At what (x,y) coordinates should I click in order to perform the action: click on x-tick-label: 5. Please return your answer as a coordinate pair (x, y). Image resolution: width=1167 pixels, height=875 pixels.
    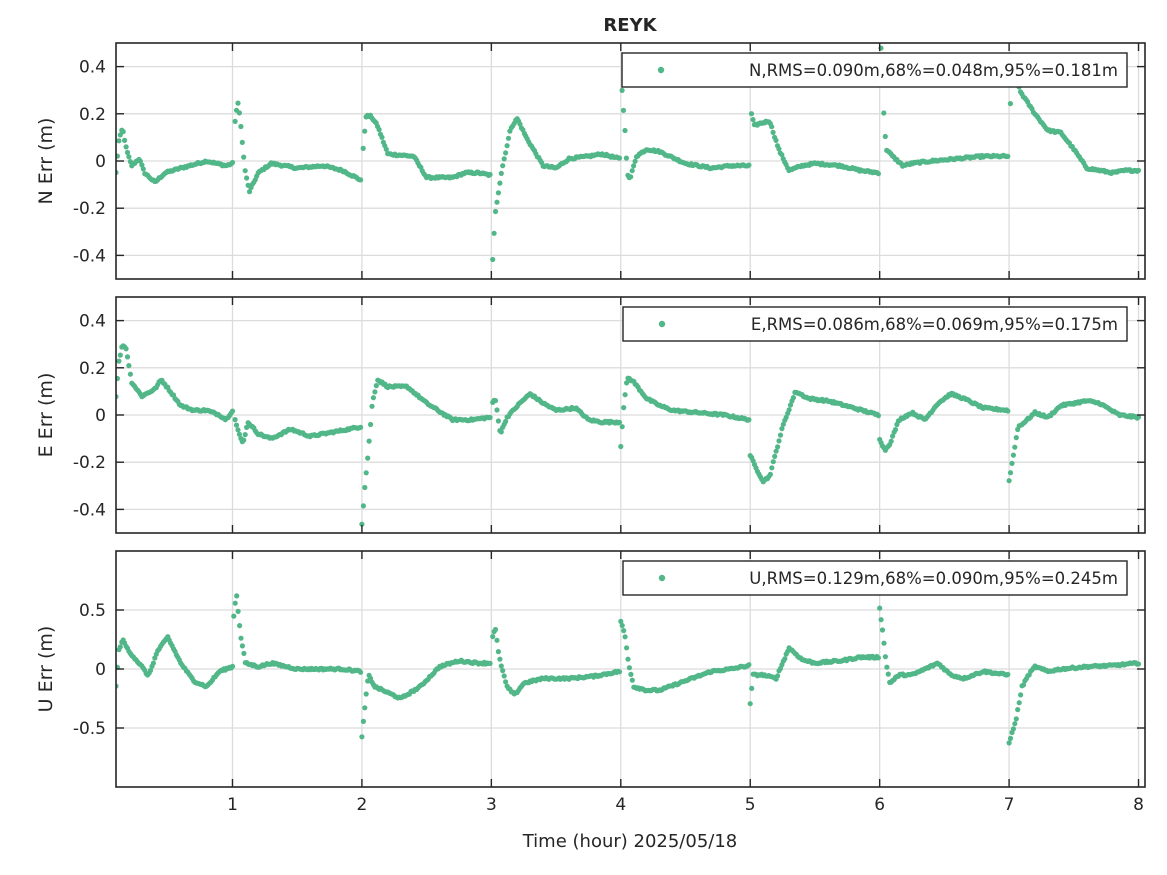
    Looking at the image, I should click on (750, 805).